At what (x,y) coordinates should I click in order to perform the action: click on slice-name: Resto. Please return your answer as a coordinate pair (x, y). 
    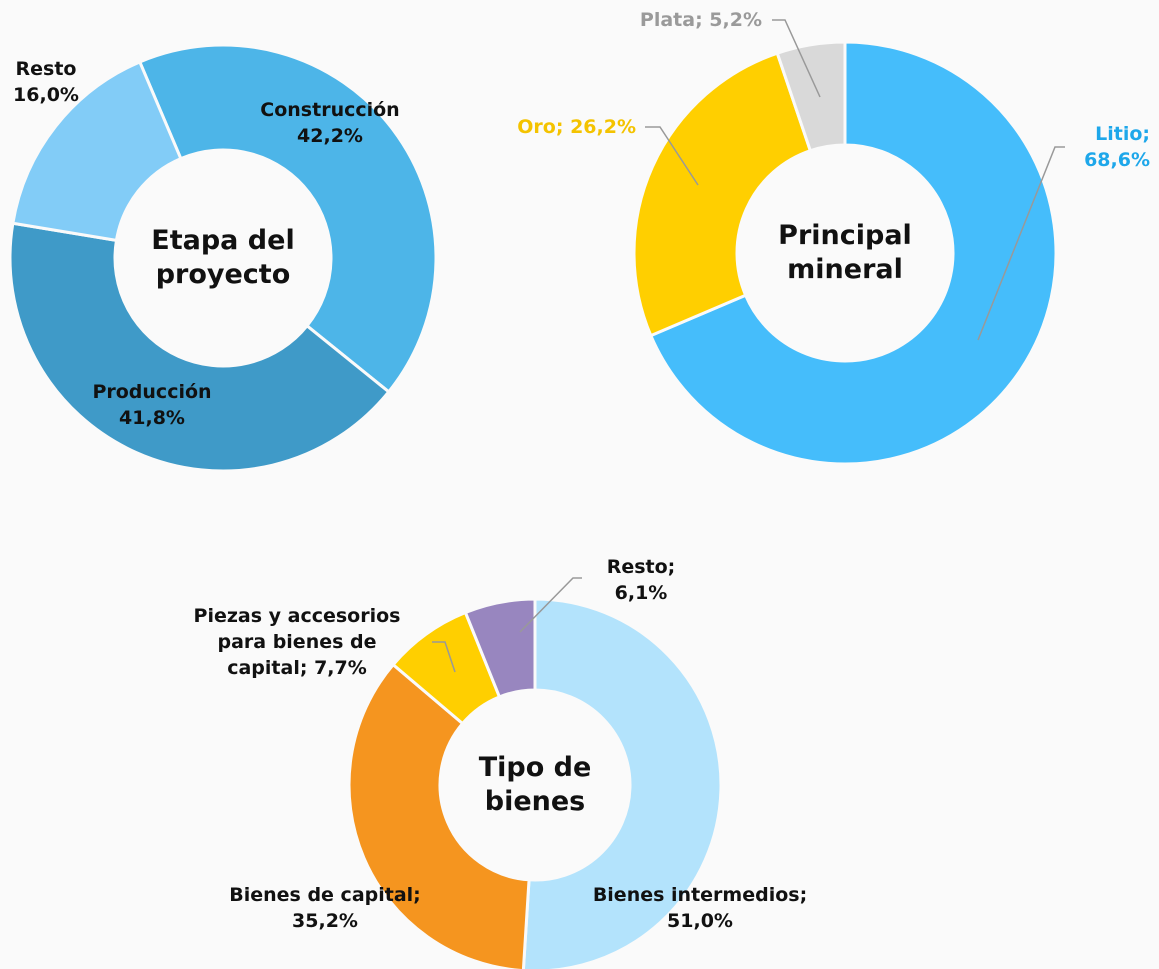
    Looking at the image, I should click on (46, 69).